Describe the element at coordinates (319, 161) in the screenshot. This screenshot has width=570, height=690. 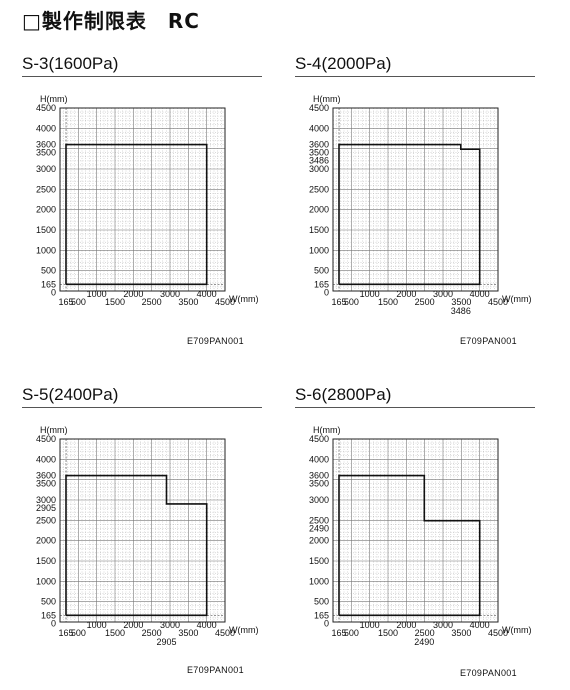
I see `y-tick-label: 3486` at that location.